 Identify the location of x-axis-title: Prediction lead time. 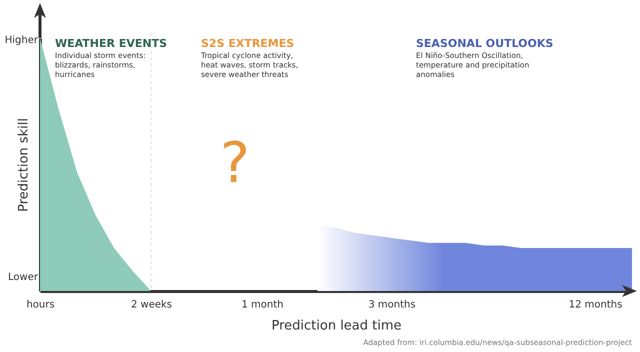
(336, 326).